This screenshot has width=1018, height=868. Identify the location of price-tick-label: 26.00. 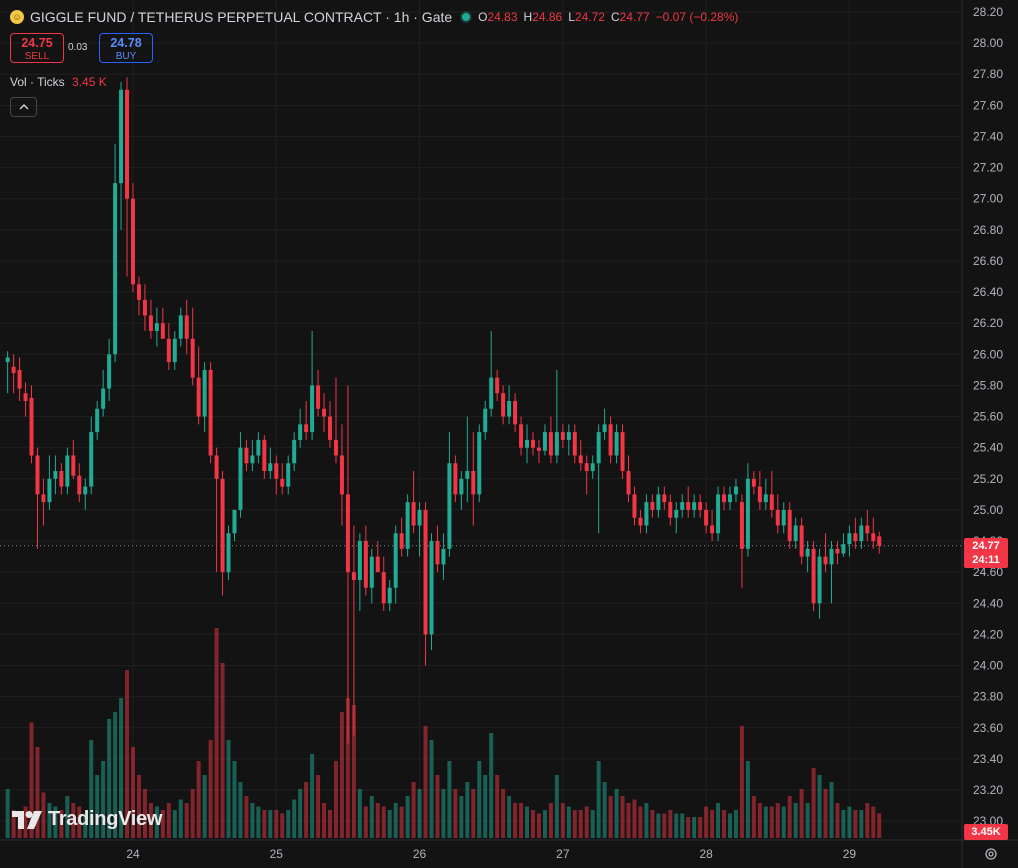
(988, 354).